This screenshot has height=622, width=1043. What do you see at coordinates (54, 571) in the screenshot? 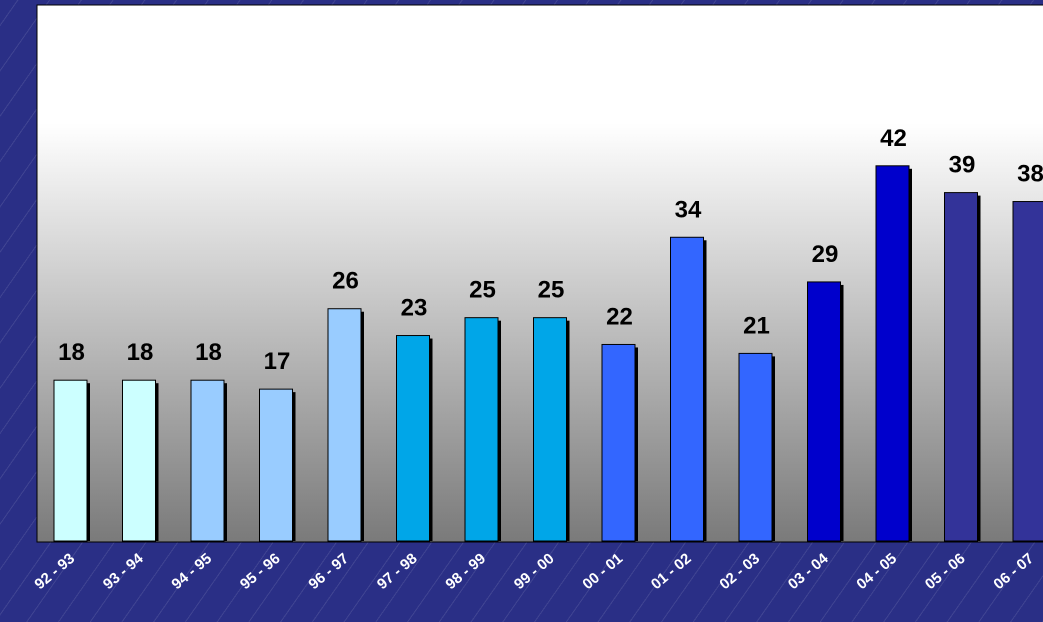
I see `x-tick-label: 92 - 93` at bounding box center [54, 571].